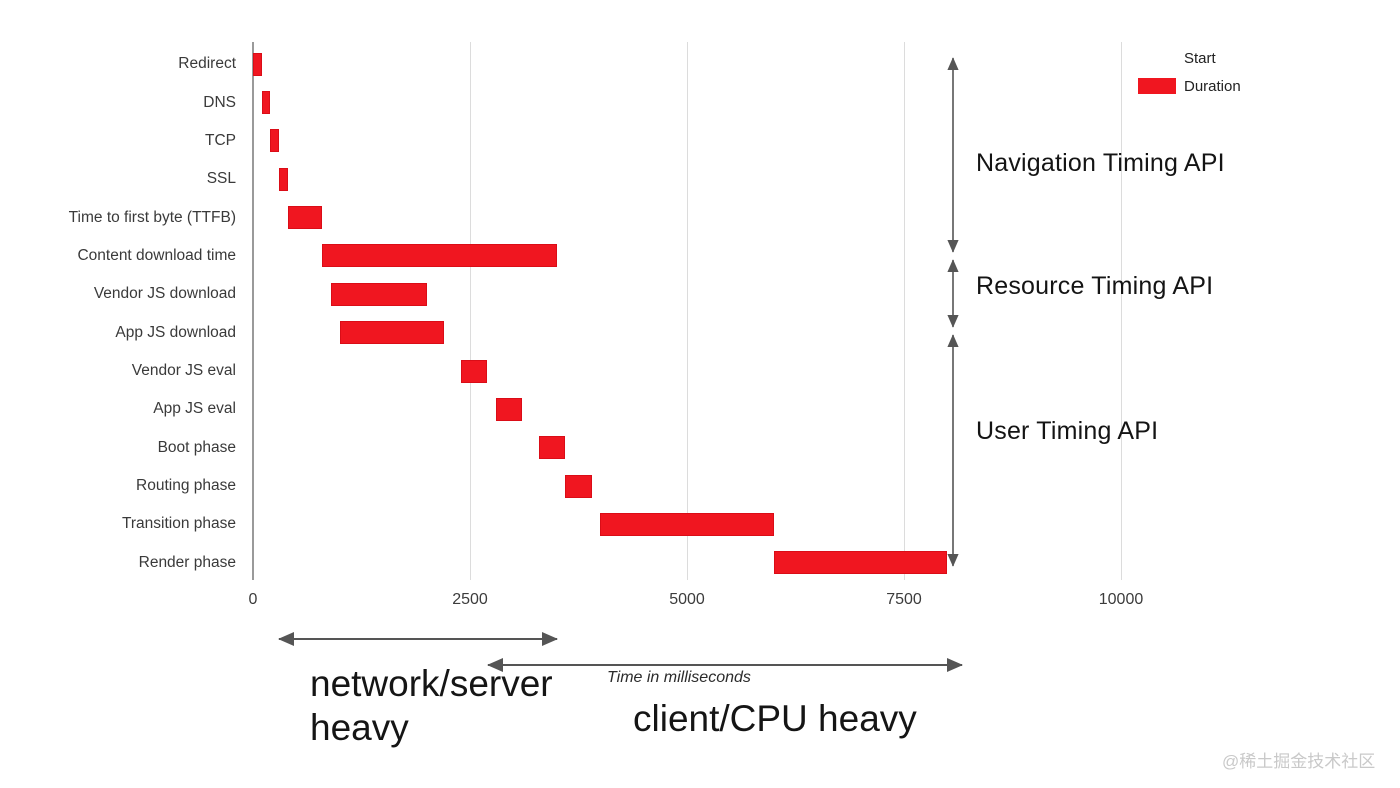 Image resolution: width=1400 pixels, height=788 pixels. I want to click on user-timing-api-label: User Timing API, so click(1067, 431).